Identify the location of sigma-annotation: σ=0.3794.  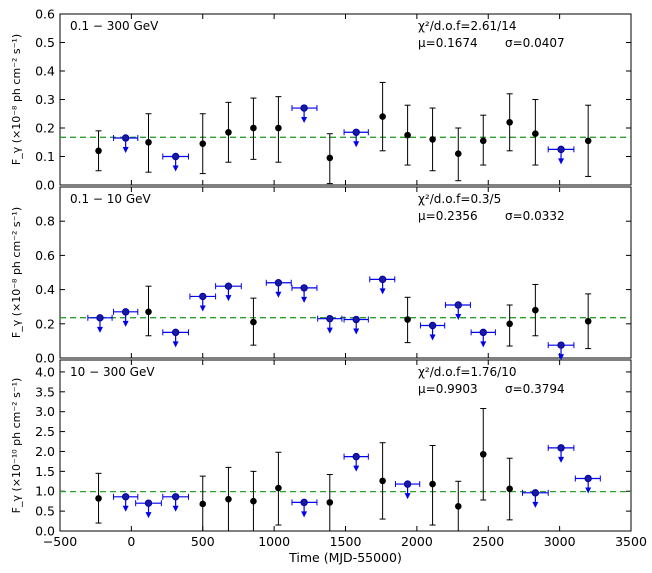
(535, 389).